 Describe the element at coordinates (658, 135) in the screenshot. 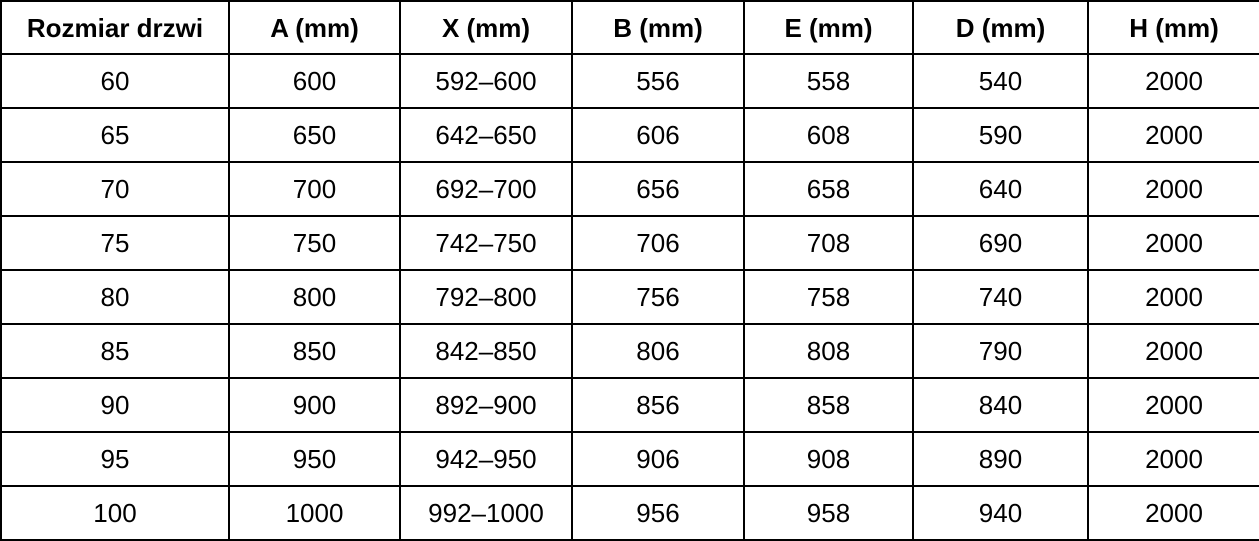

I see `table-cell: 606` at that location.